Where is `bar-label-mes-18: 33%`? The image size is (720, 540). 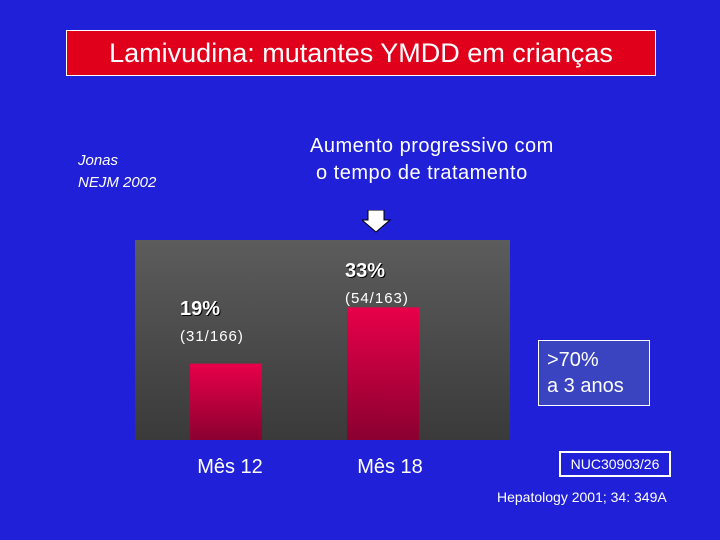 bar-label-mes-18: 33% is located at coordinates (365, 271).